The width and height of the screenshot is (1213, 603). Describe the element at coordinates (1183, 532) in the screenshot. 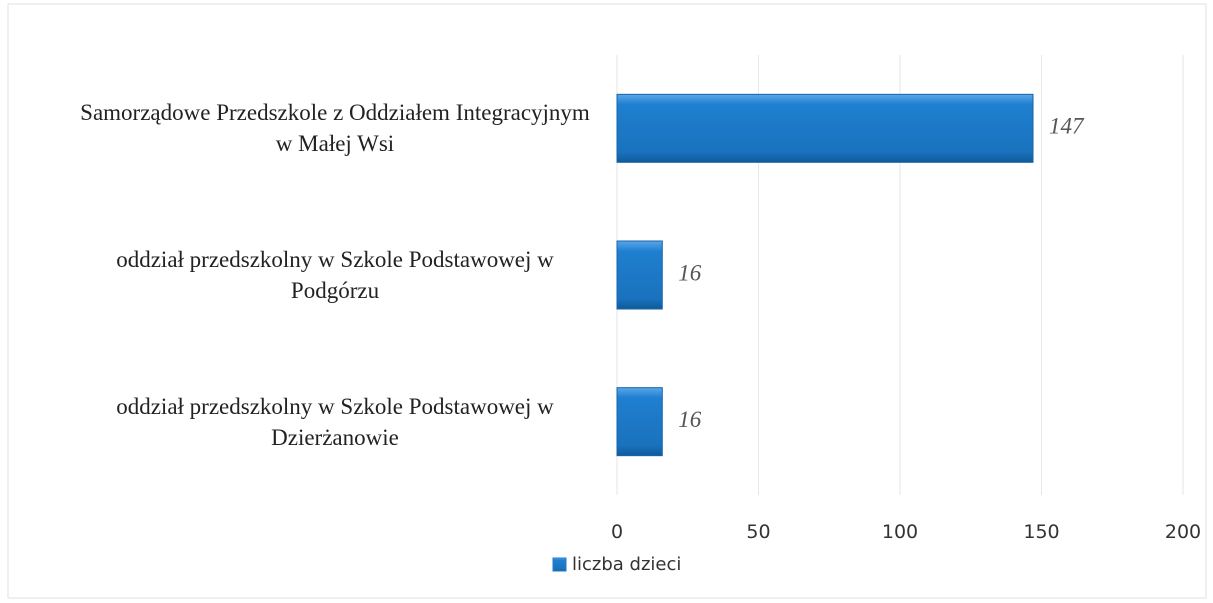

I see `x-tick-label: 200` at that location.